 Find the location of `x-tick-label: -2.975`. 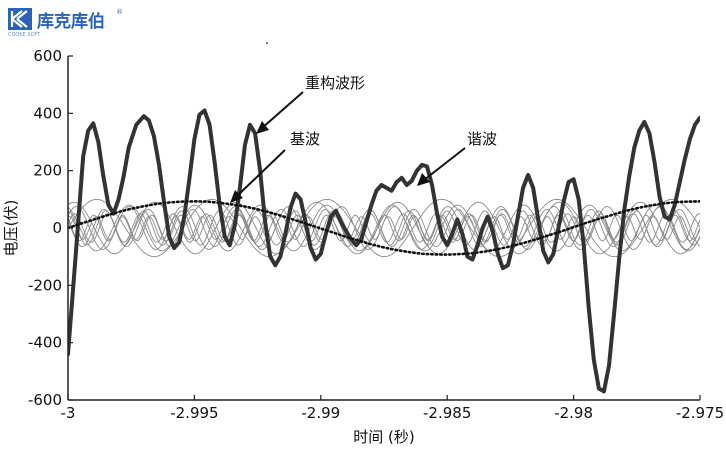

x-tick-label: -2.975 is located at coordinates (700, 413).